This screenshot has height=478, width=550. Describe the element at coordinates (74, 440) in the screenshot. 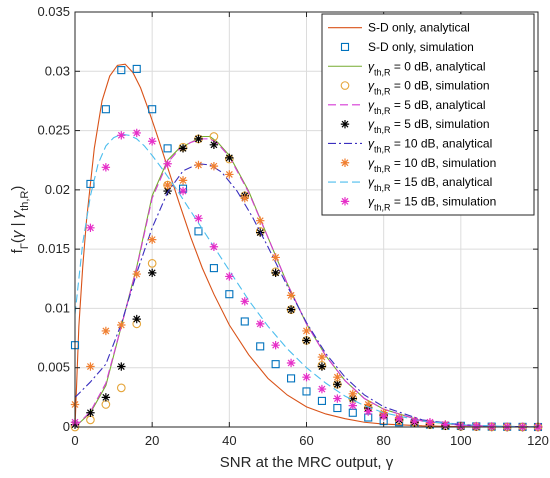

I see `x-tick-label: 0` at that location.